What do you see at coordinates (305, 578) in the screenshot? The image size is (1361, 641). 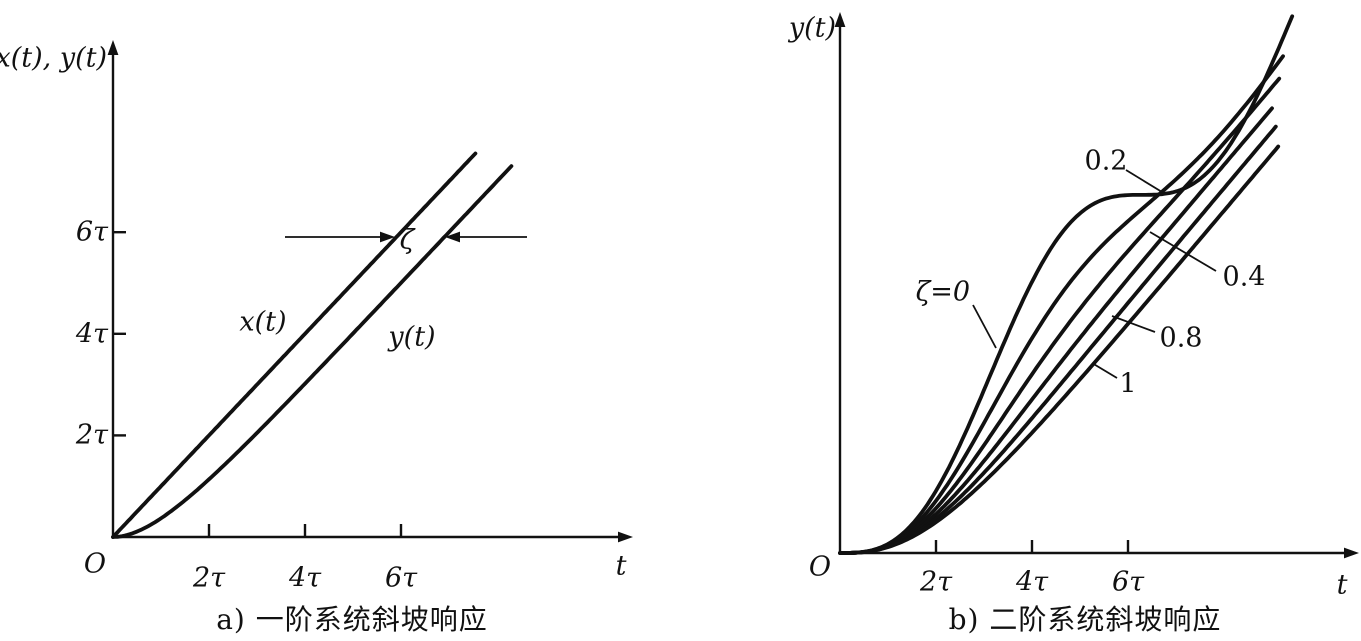 I see `plot-a-xtick-4tau: 4τ` at bounding box center [305, 578].